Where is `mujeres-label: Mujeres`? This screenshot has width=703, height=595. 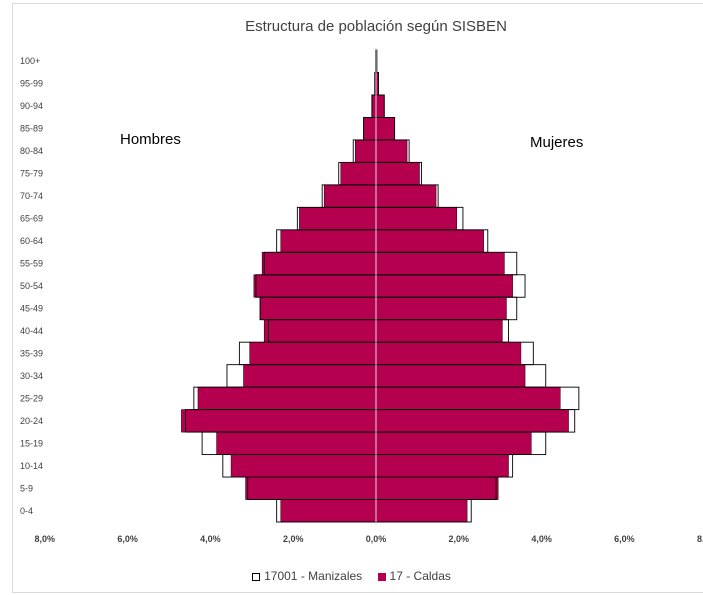
mujeres-label: Mujeres is located at coordinates (556, 142).